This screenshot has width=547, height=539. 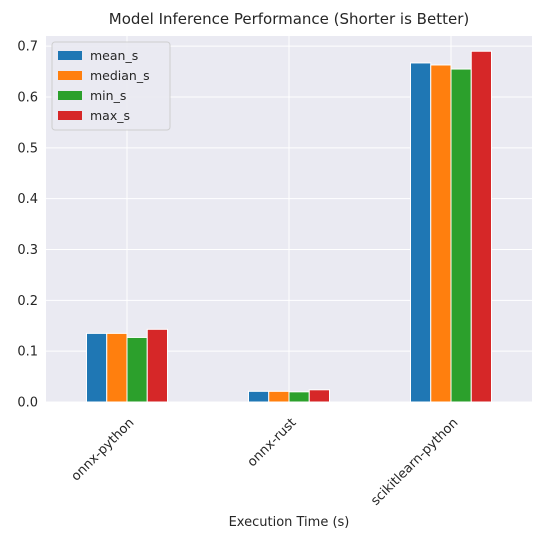 I want to click on legend-label: mean_s, so click(x=114, y=55).